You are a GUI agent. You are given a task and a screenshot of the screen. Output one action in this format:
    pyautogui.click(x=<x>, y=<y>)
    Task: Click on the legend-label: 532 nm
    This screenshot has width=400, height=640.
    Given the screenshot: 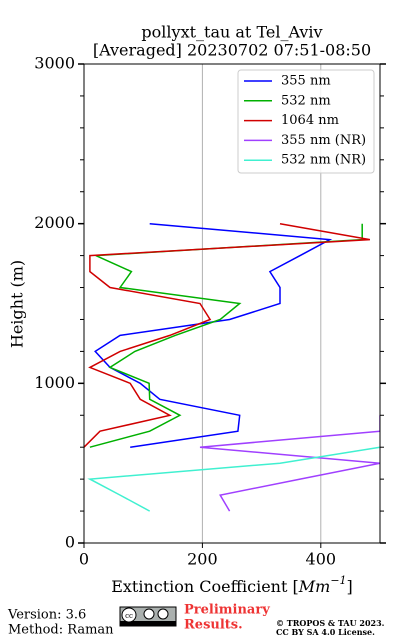 What is the action you would take?
    pyautogui.click(x=306, y=100)
    